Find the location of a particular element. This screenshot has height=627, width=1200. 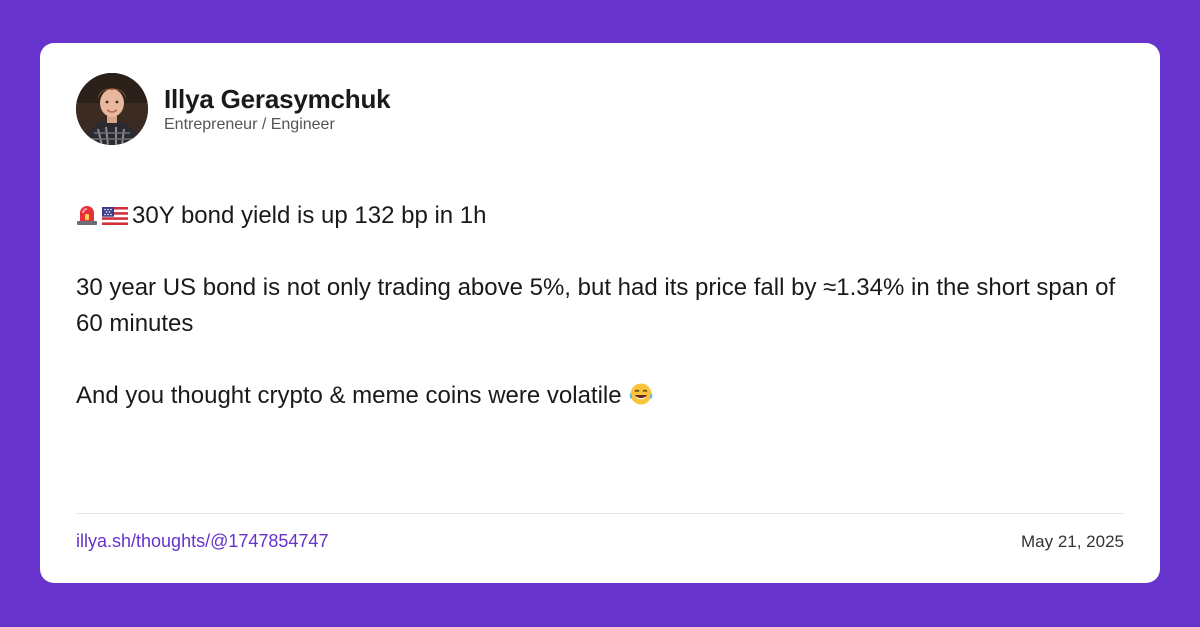

post-permalink: illya.sh/thoughts/@1747854747 is located at coordinates (202, 541).